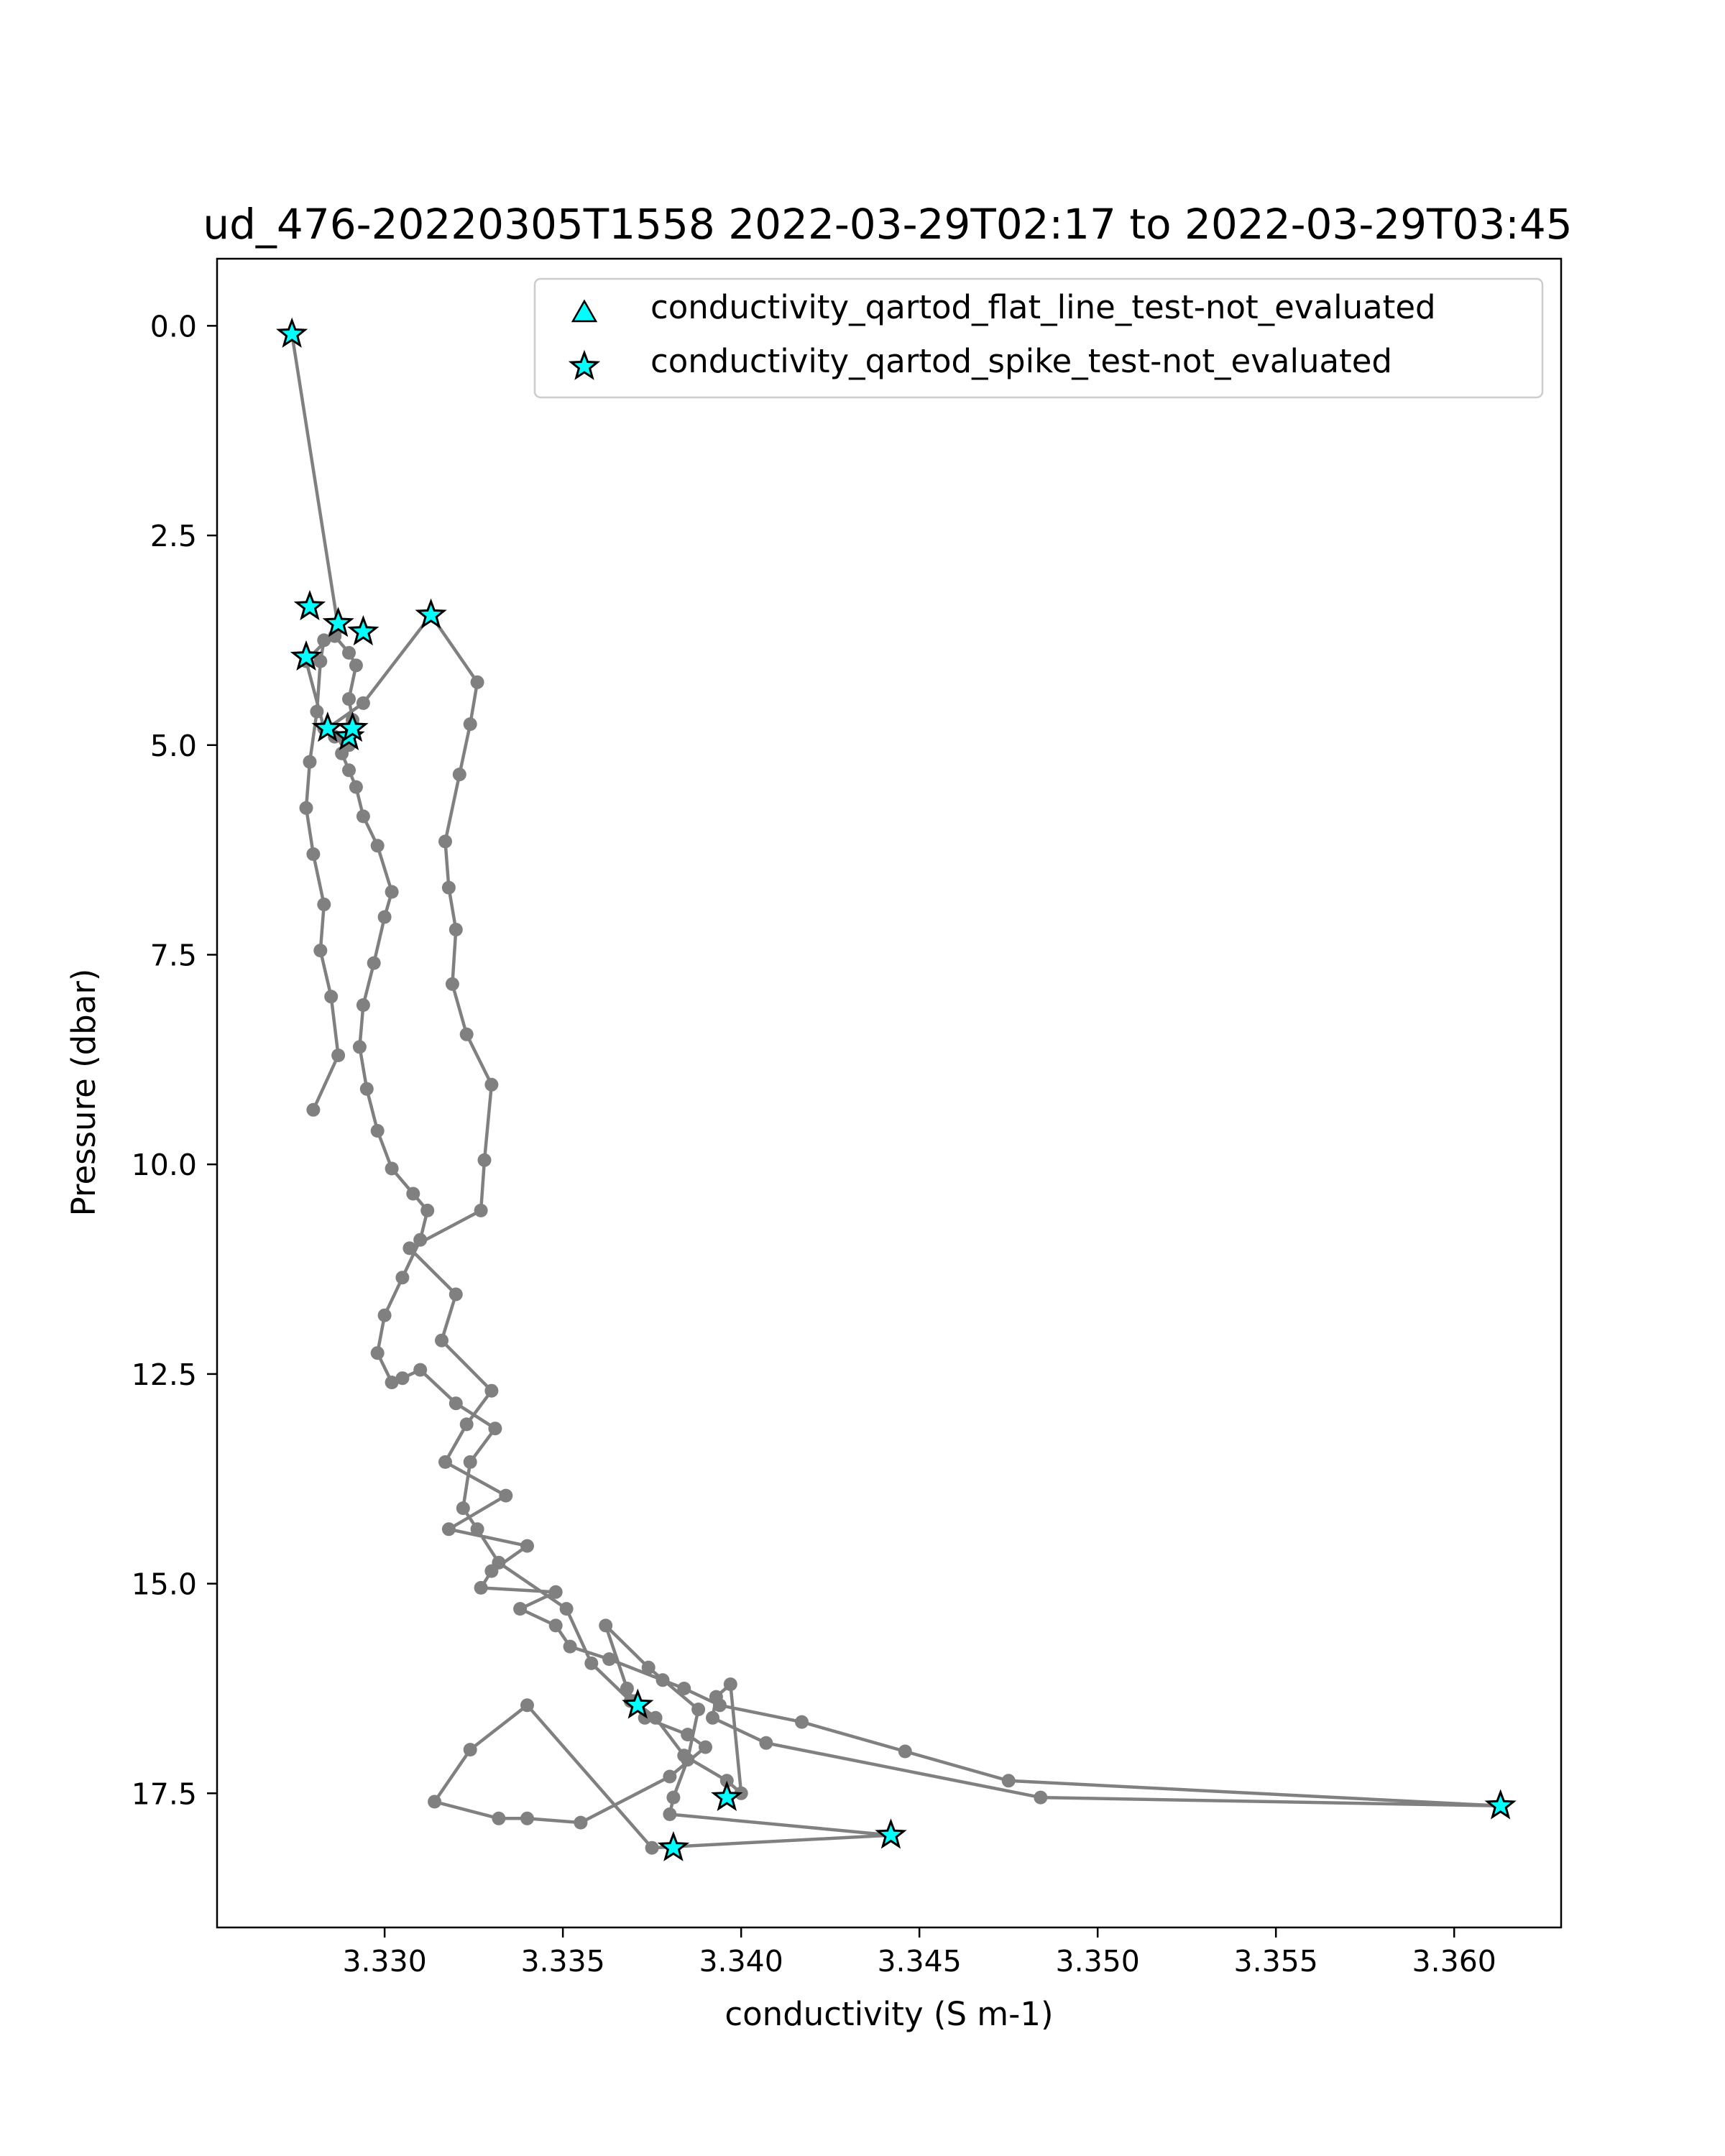 The width and height of the screenshot is (1725, 2156). I want to click on legend-box, so click(1038, 338).